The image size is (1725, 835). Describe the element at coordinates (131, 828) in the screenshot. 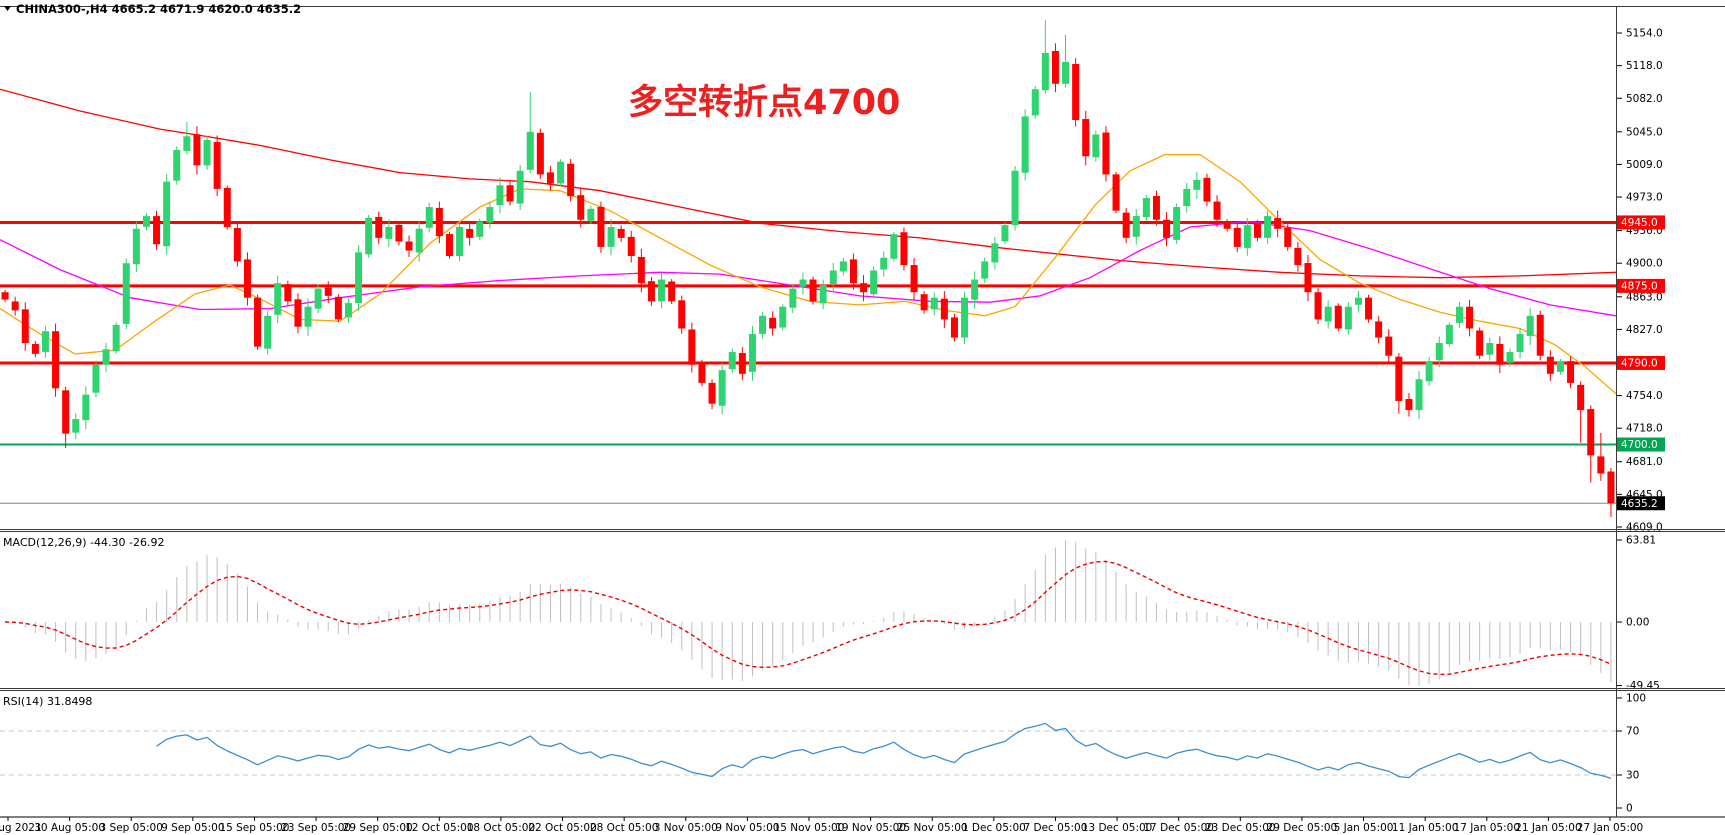

I see `time-tick-label: 3 Sep 05:00` at that location.